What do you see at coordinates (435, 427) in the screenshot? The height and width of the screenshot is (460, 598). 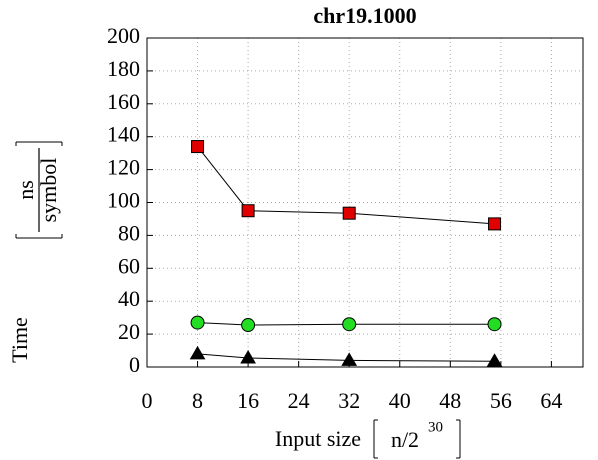 I see `x-label-unit-sup: 30` at bounding box center [435, 427].